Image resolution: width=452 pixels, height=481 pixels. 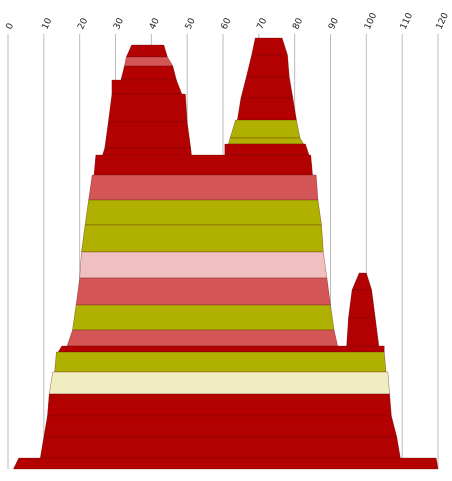 I want to click on x-tick-label: 110, so click(x=407, y=21).